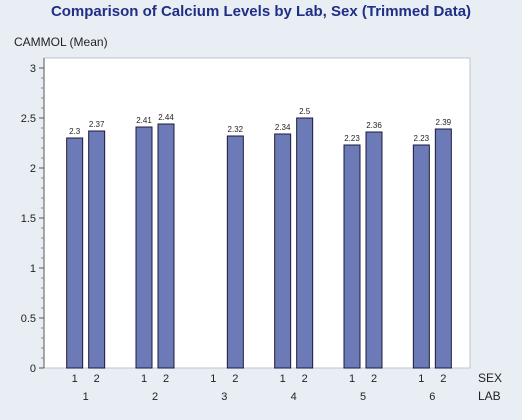 The height and width of the screenshot is (420, 522). Describe the element at coordinates (166, 117) in the screenshot. I see `bar-value-label: 2.44` at that location.